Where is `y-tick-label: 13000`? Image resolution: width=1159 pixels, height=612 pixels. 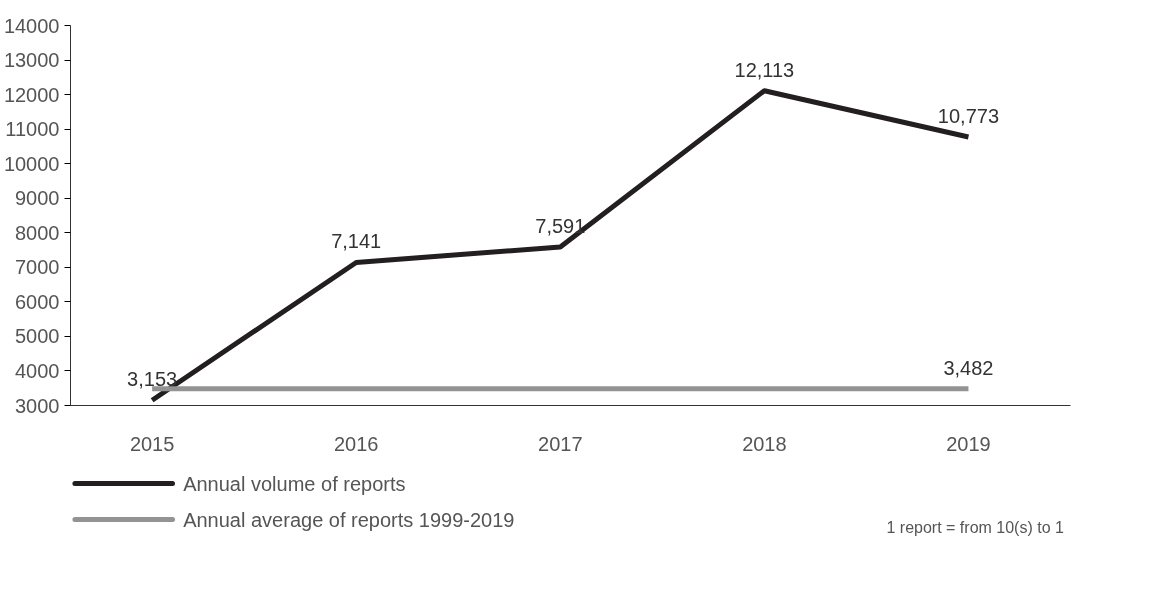
y-tick-label: 13000 is located at coordinates (31, 60).